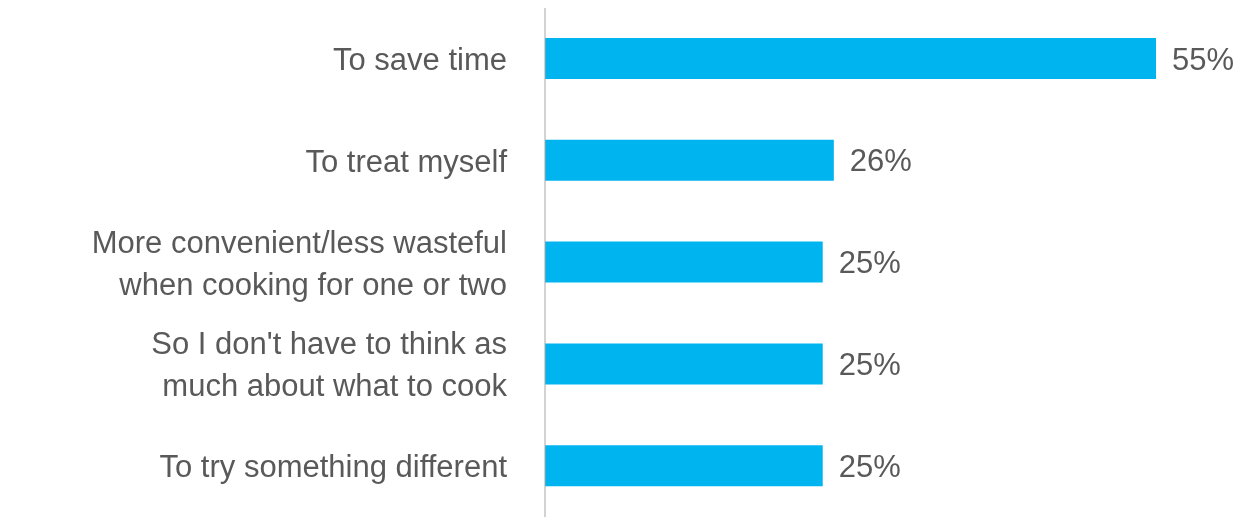 This screenshot has height=525, width=1251. I want to click on y-tick-label: To save time, so click(419, 59).